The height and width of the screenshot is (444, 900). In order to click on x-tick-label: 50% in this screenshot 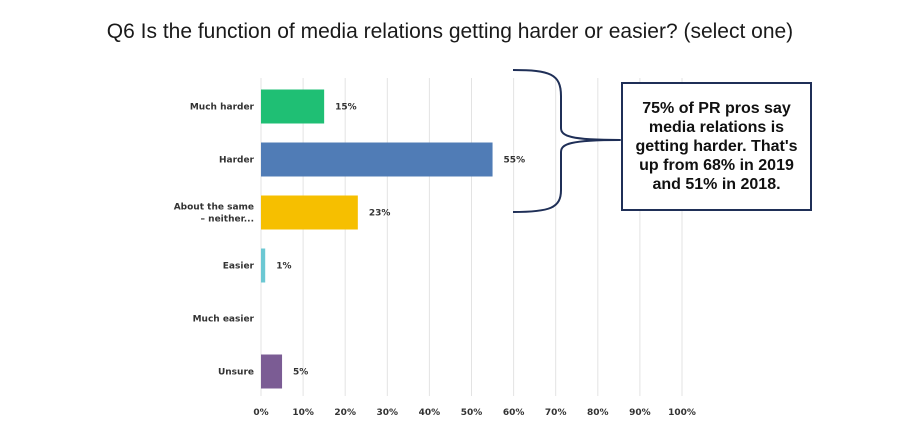, I will do `click(472, 413)`.